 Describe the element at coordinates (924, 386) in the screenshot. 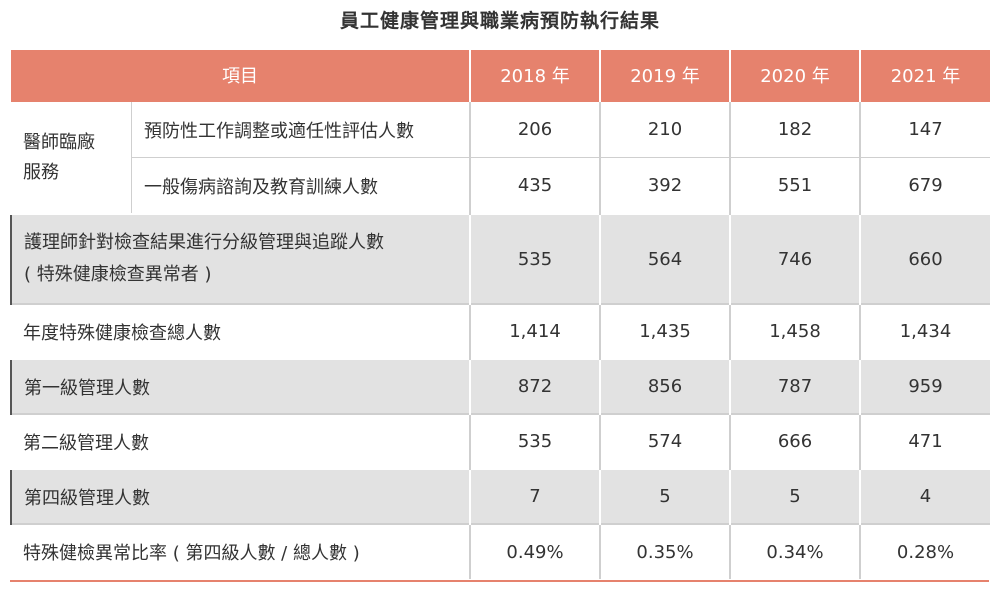

I see `value: 959` at that location.